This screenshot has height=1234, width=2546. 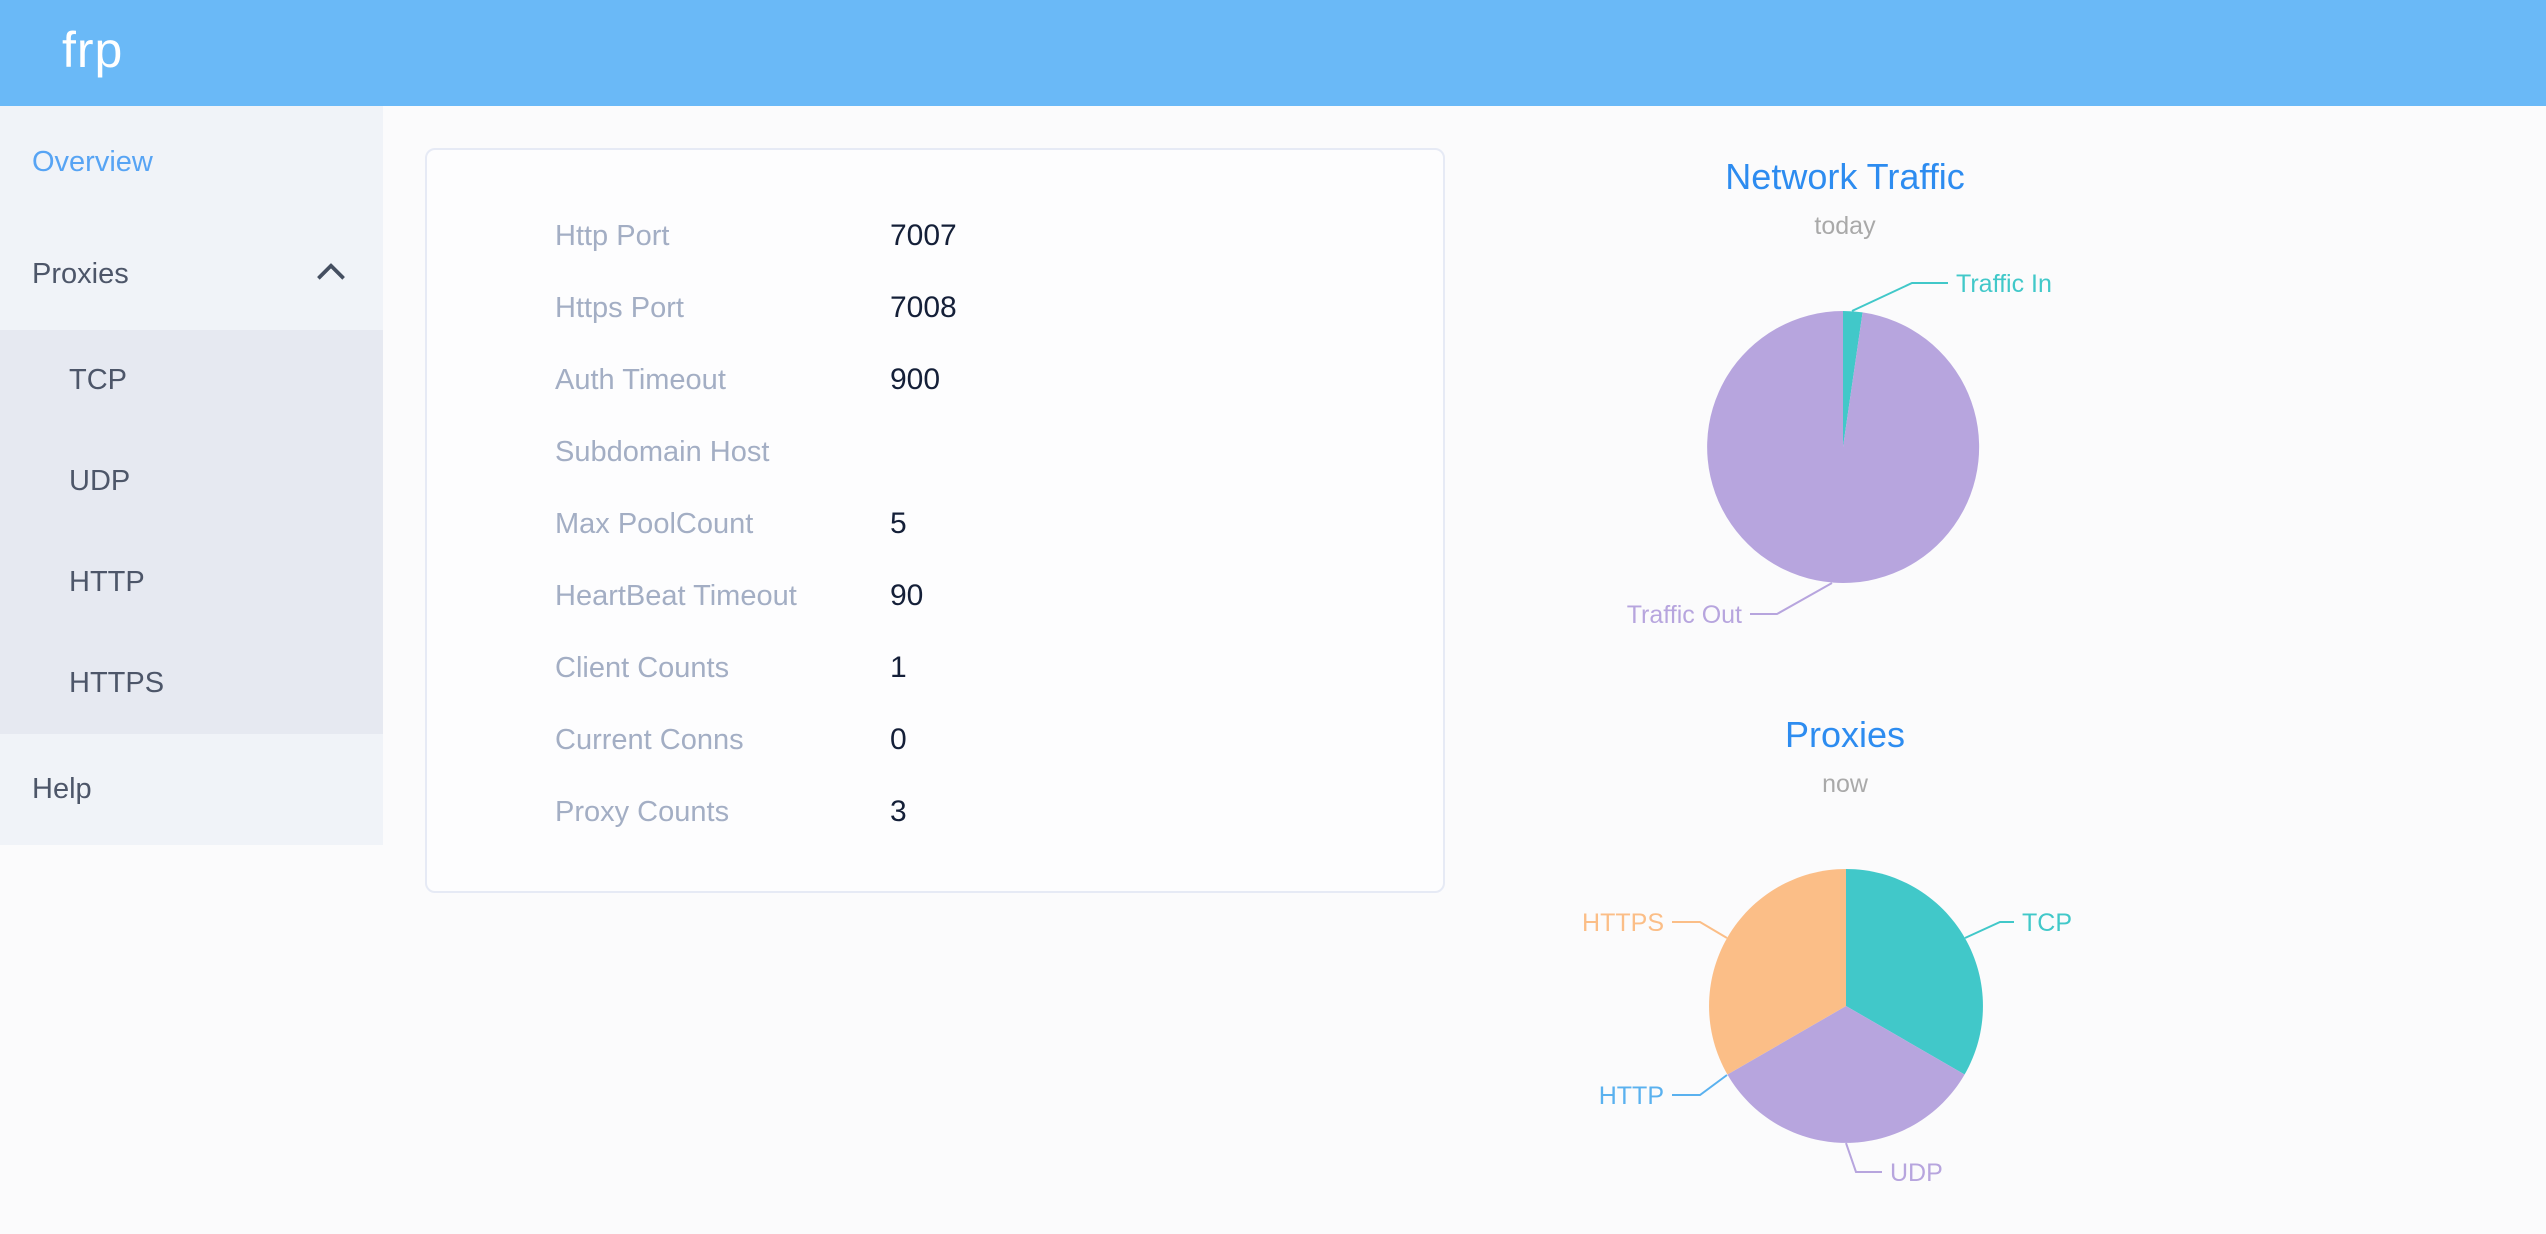 What do you see at coordinates (640, 379) in the screenshot?
I see `row-label: Auth Timeout` at bounding box center [640, 379].